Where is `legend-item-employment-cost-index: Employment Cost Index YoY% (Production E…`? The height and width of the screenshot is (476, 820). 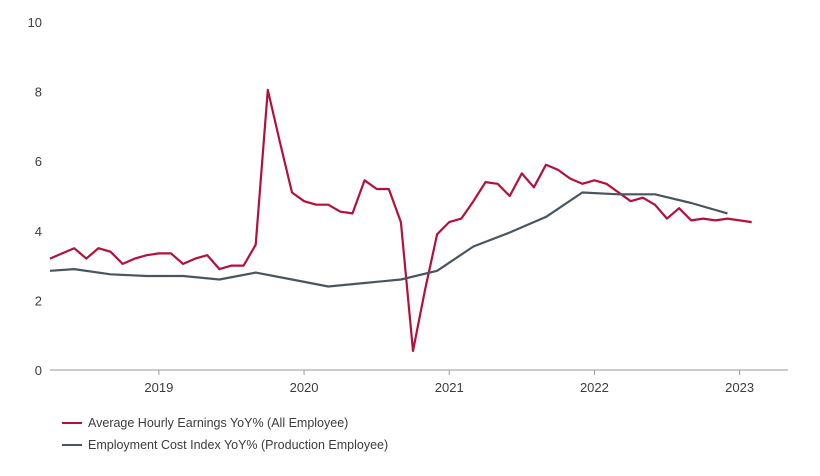 legend-item-employment-cost-index: Employment Cost Index YoY% (Production E… is located at coordinates (225, 445).